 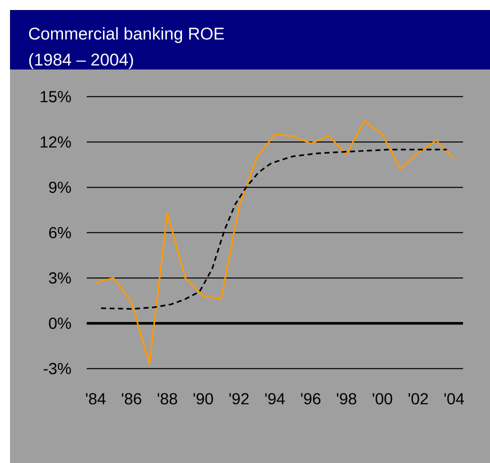 What do you see at coordinates (132, 398) in the screenshot?
I see `x-tick-label: '86` at bounding box center [132, 398].